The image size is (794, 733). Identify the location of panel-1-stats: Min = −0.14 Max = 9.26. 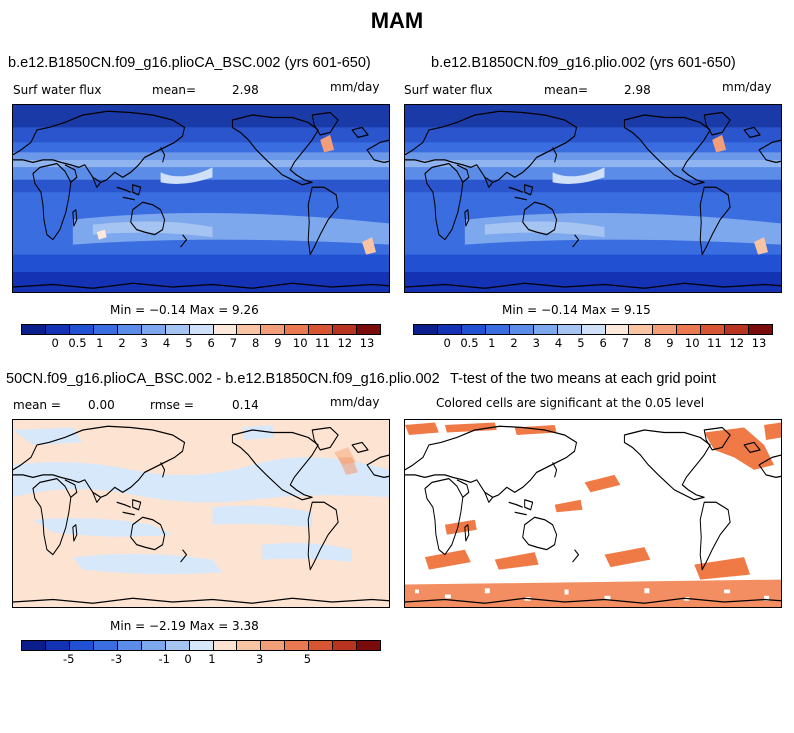
(184, 310).